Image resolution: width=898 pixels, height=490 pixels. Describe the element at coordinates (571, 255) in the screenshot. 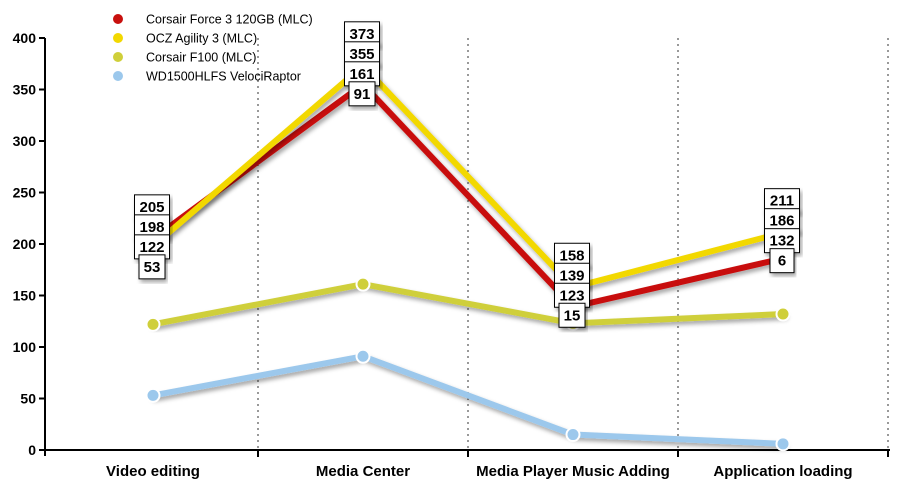

I see `svg-text: 158` at that location.